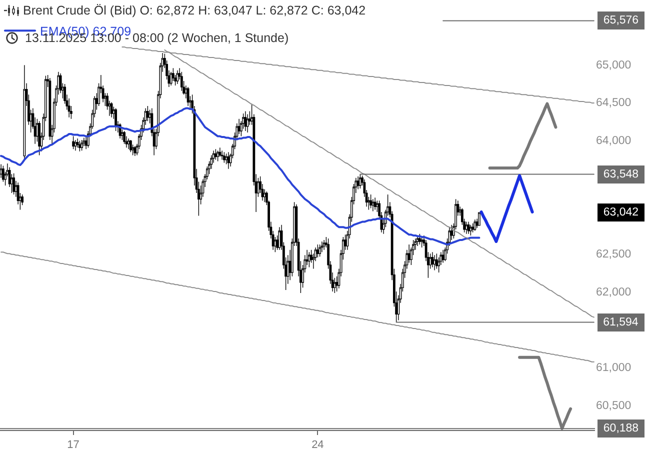  I want to click on y-tick-label: 64,000, so click(614, 141).